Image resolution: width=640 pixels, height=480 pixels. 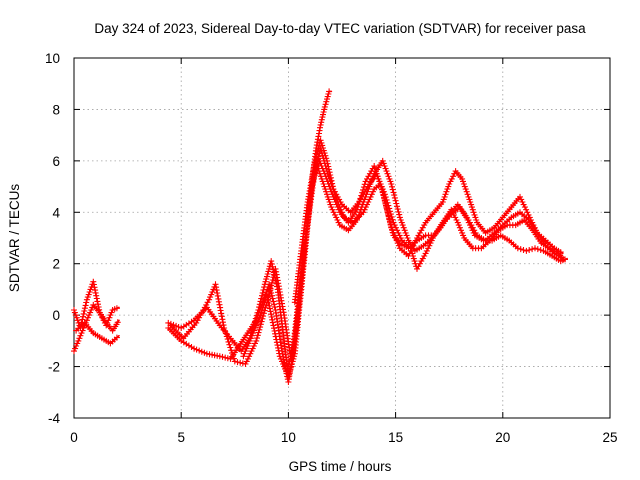 I want to click on y-tick-label: -2, so click(x=54, y=367).